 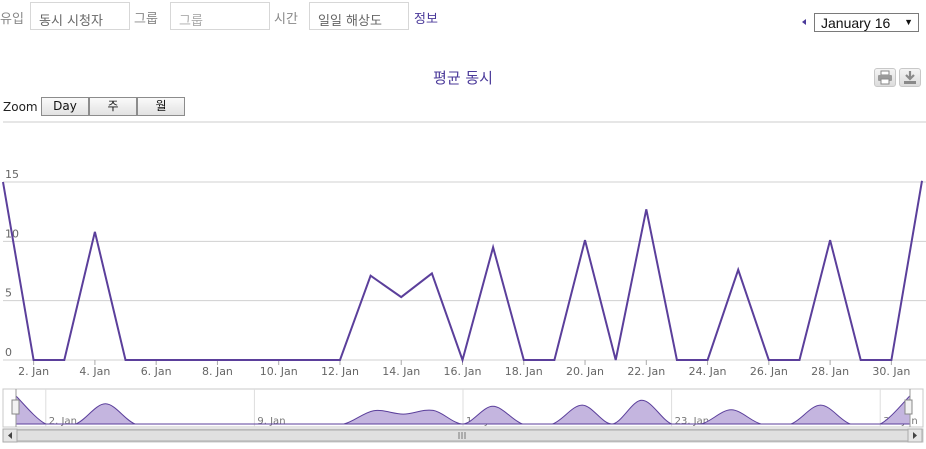 I want to click on navigator-tick-label: 16. Jan, so click(x=483, y=421).